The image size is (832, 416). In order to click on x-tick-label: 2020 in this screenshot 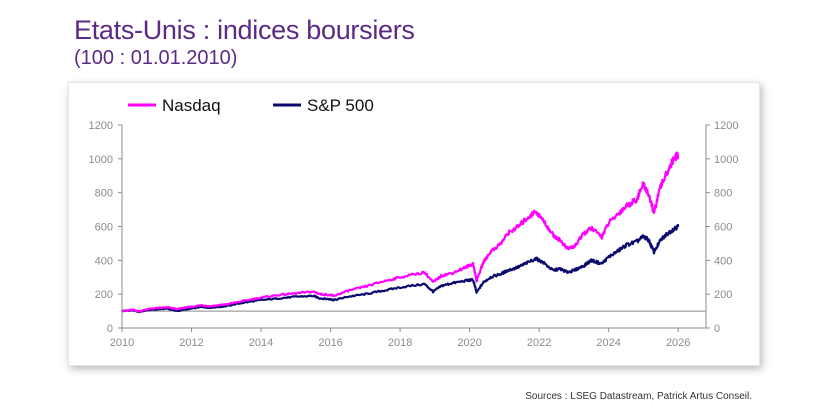, I will do `click(469, 343)`.